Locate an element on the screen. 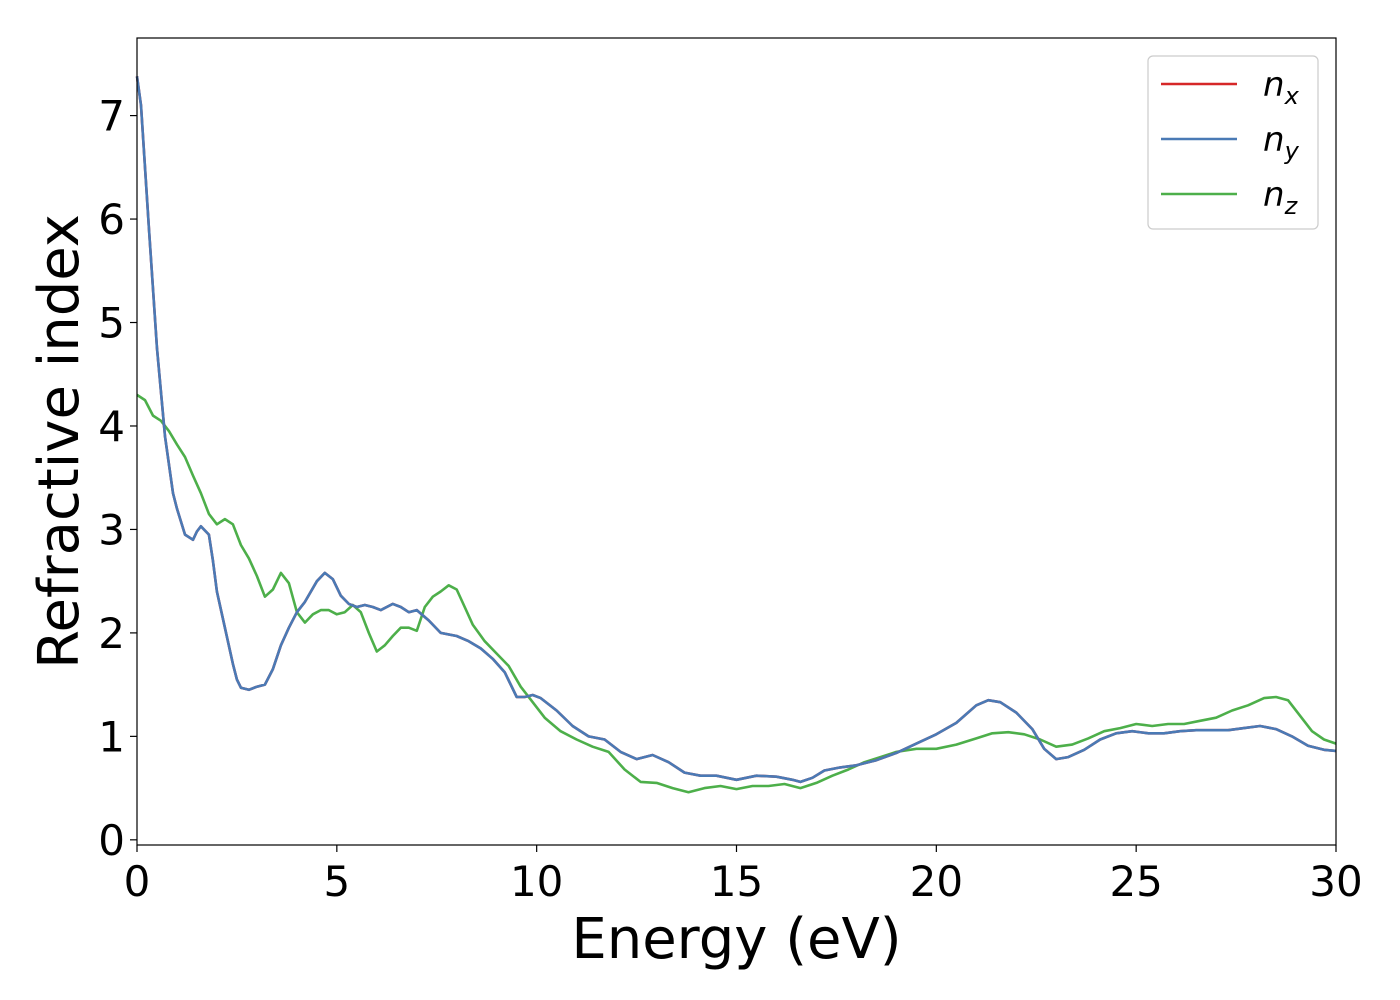 The width and height of the screenshot is (1400, 1000). y-tick-label: 7 is located at coordinates (111, 116).